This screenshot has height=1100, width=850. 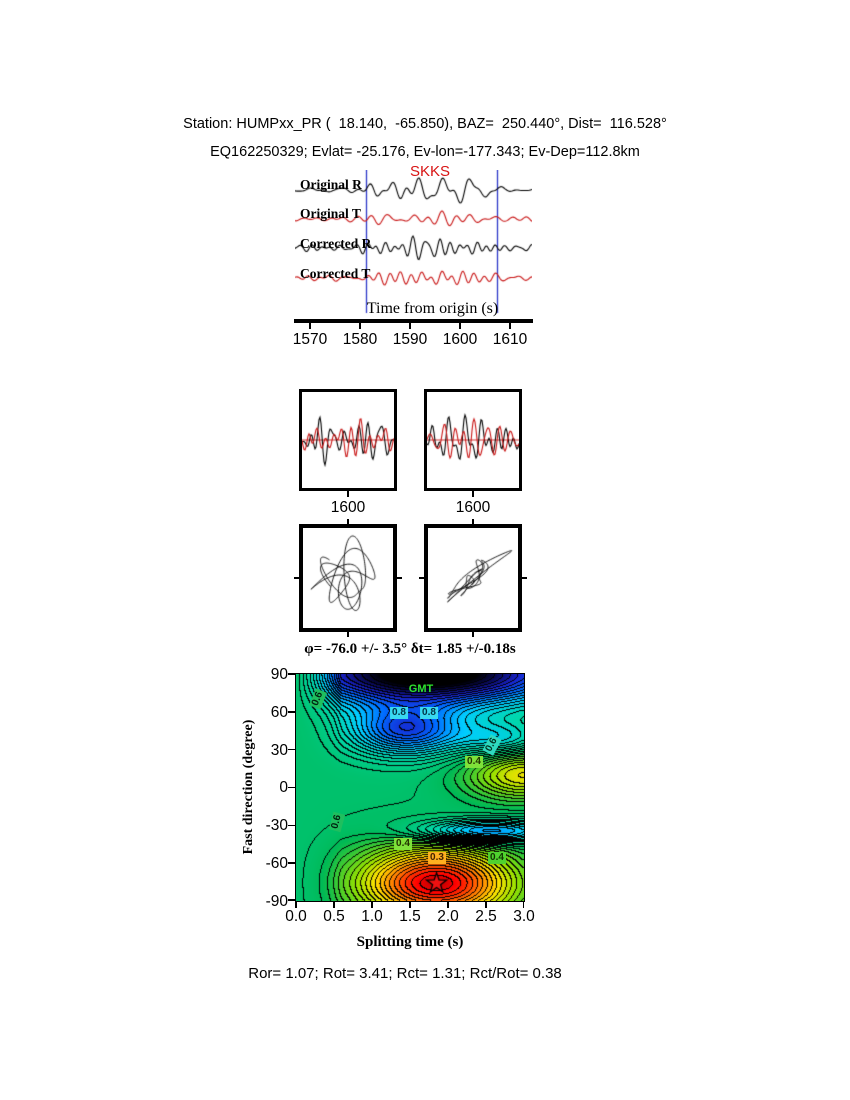 What do you see at coordinates (473, 440) in the screenshot?
I see `component-pair-right-canvas` at bounding box center [473, 440].